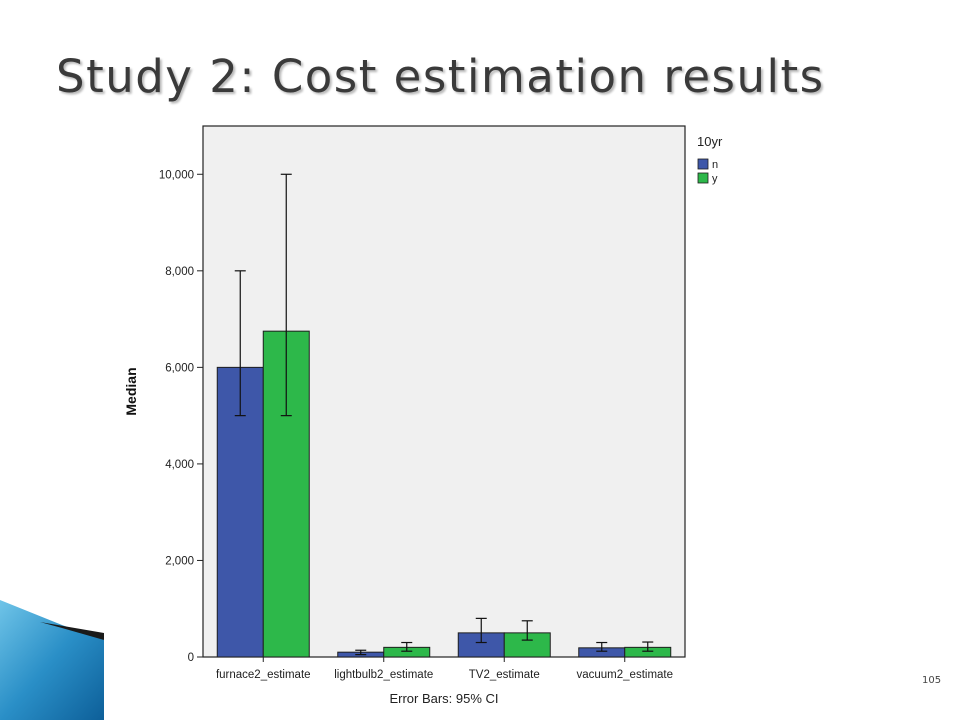  What do you see at coordinates (624, 675) in the screenshot?
I see `x-category-label: vacuum2_estimate` at bounding box center [624, 675].